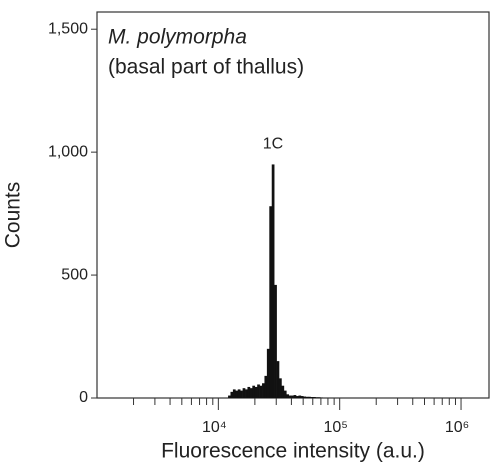 The height and width of the screenshot is (466, 496). What do you see at coordinates (13, 215) in the screenshot?
I see `y-axis-label: Counts` at bounding box center [13, 215].